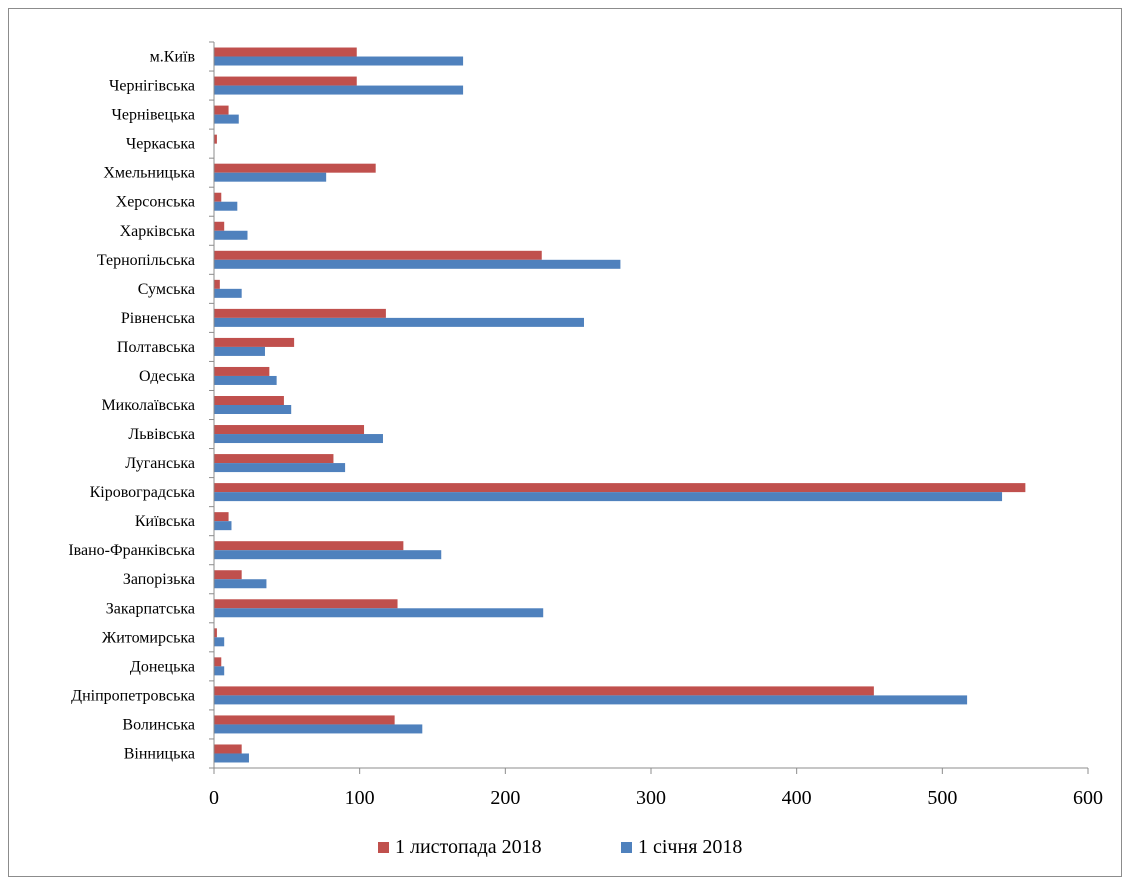  I want to click on x-tick-label-6: 600, so click(1088, 798).